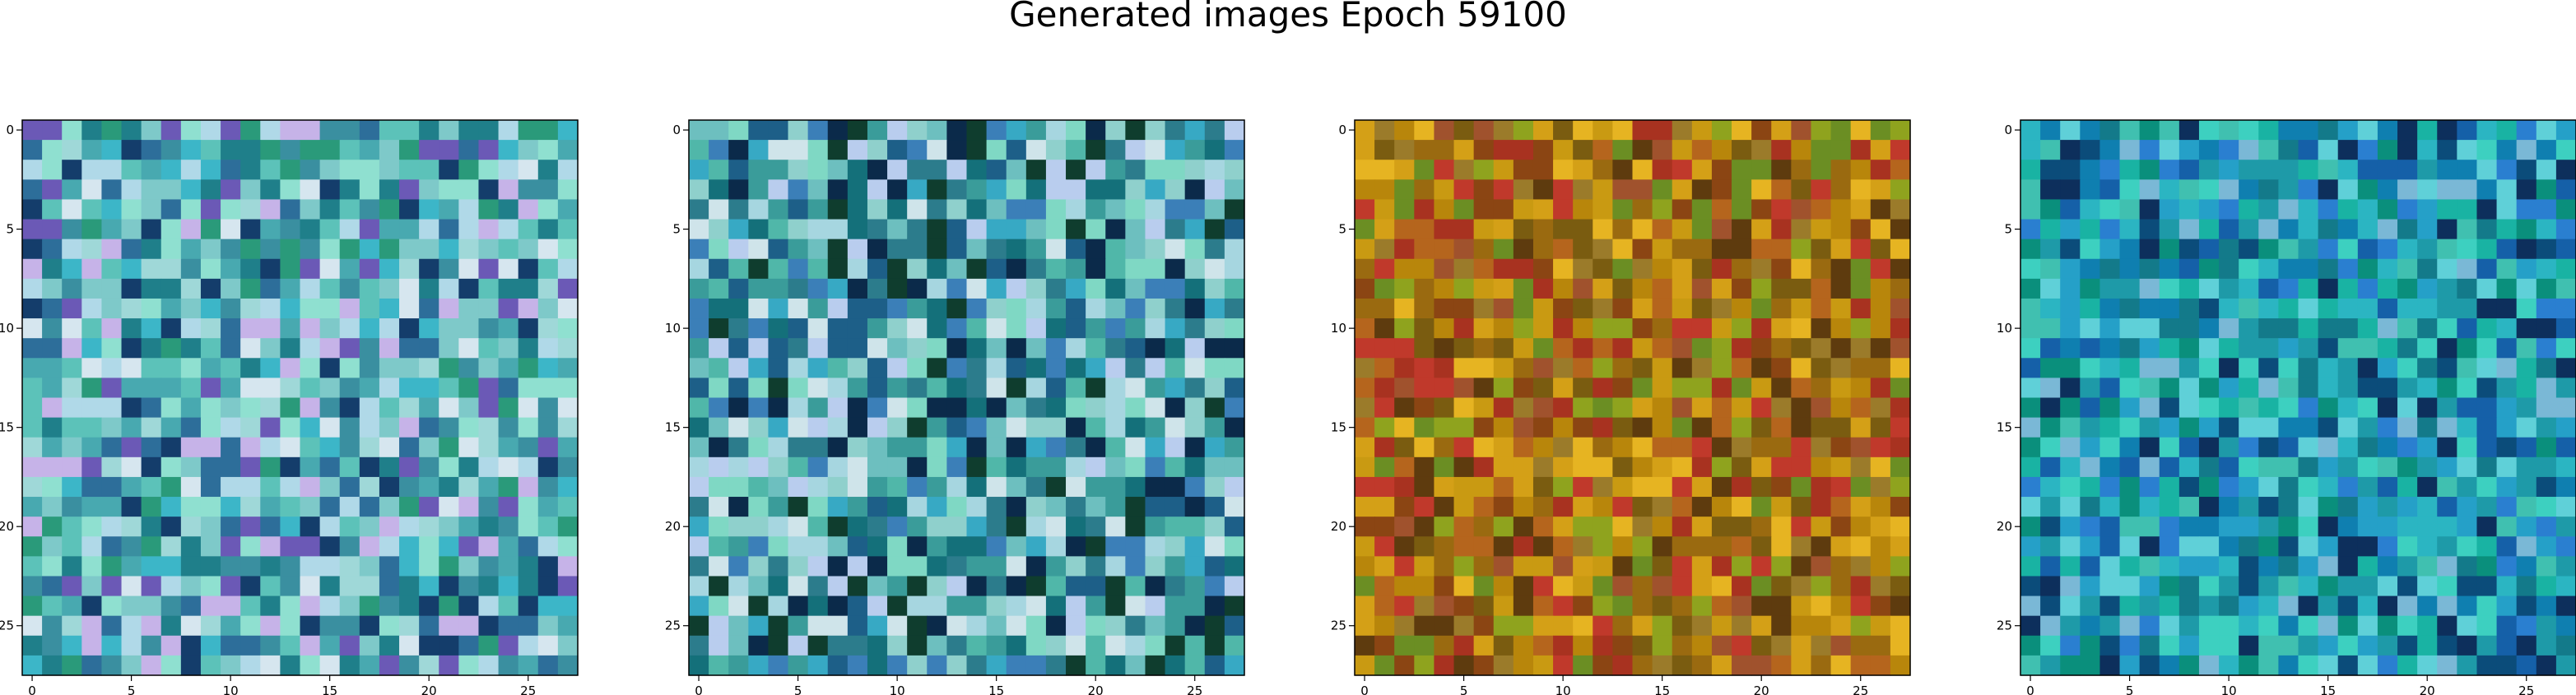  I want to click on x-tick-label: 0, so click(2030, 689).